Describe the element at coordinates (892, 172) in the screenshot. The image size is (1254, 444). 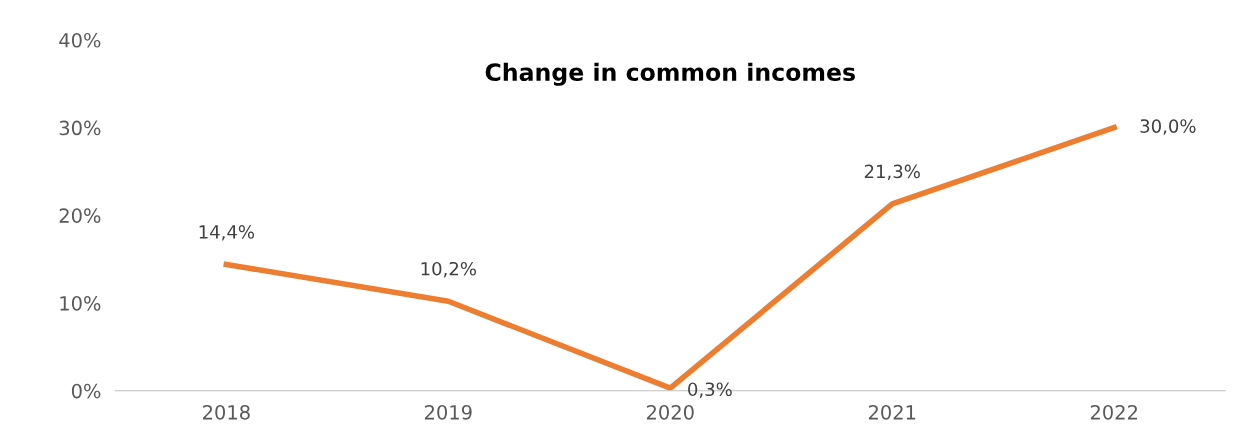
I see `data-label: 21,3%` at that location.